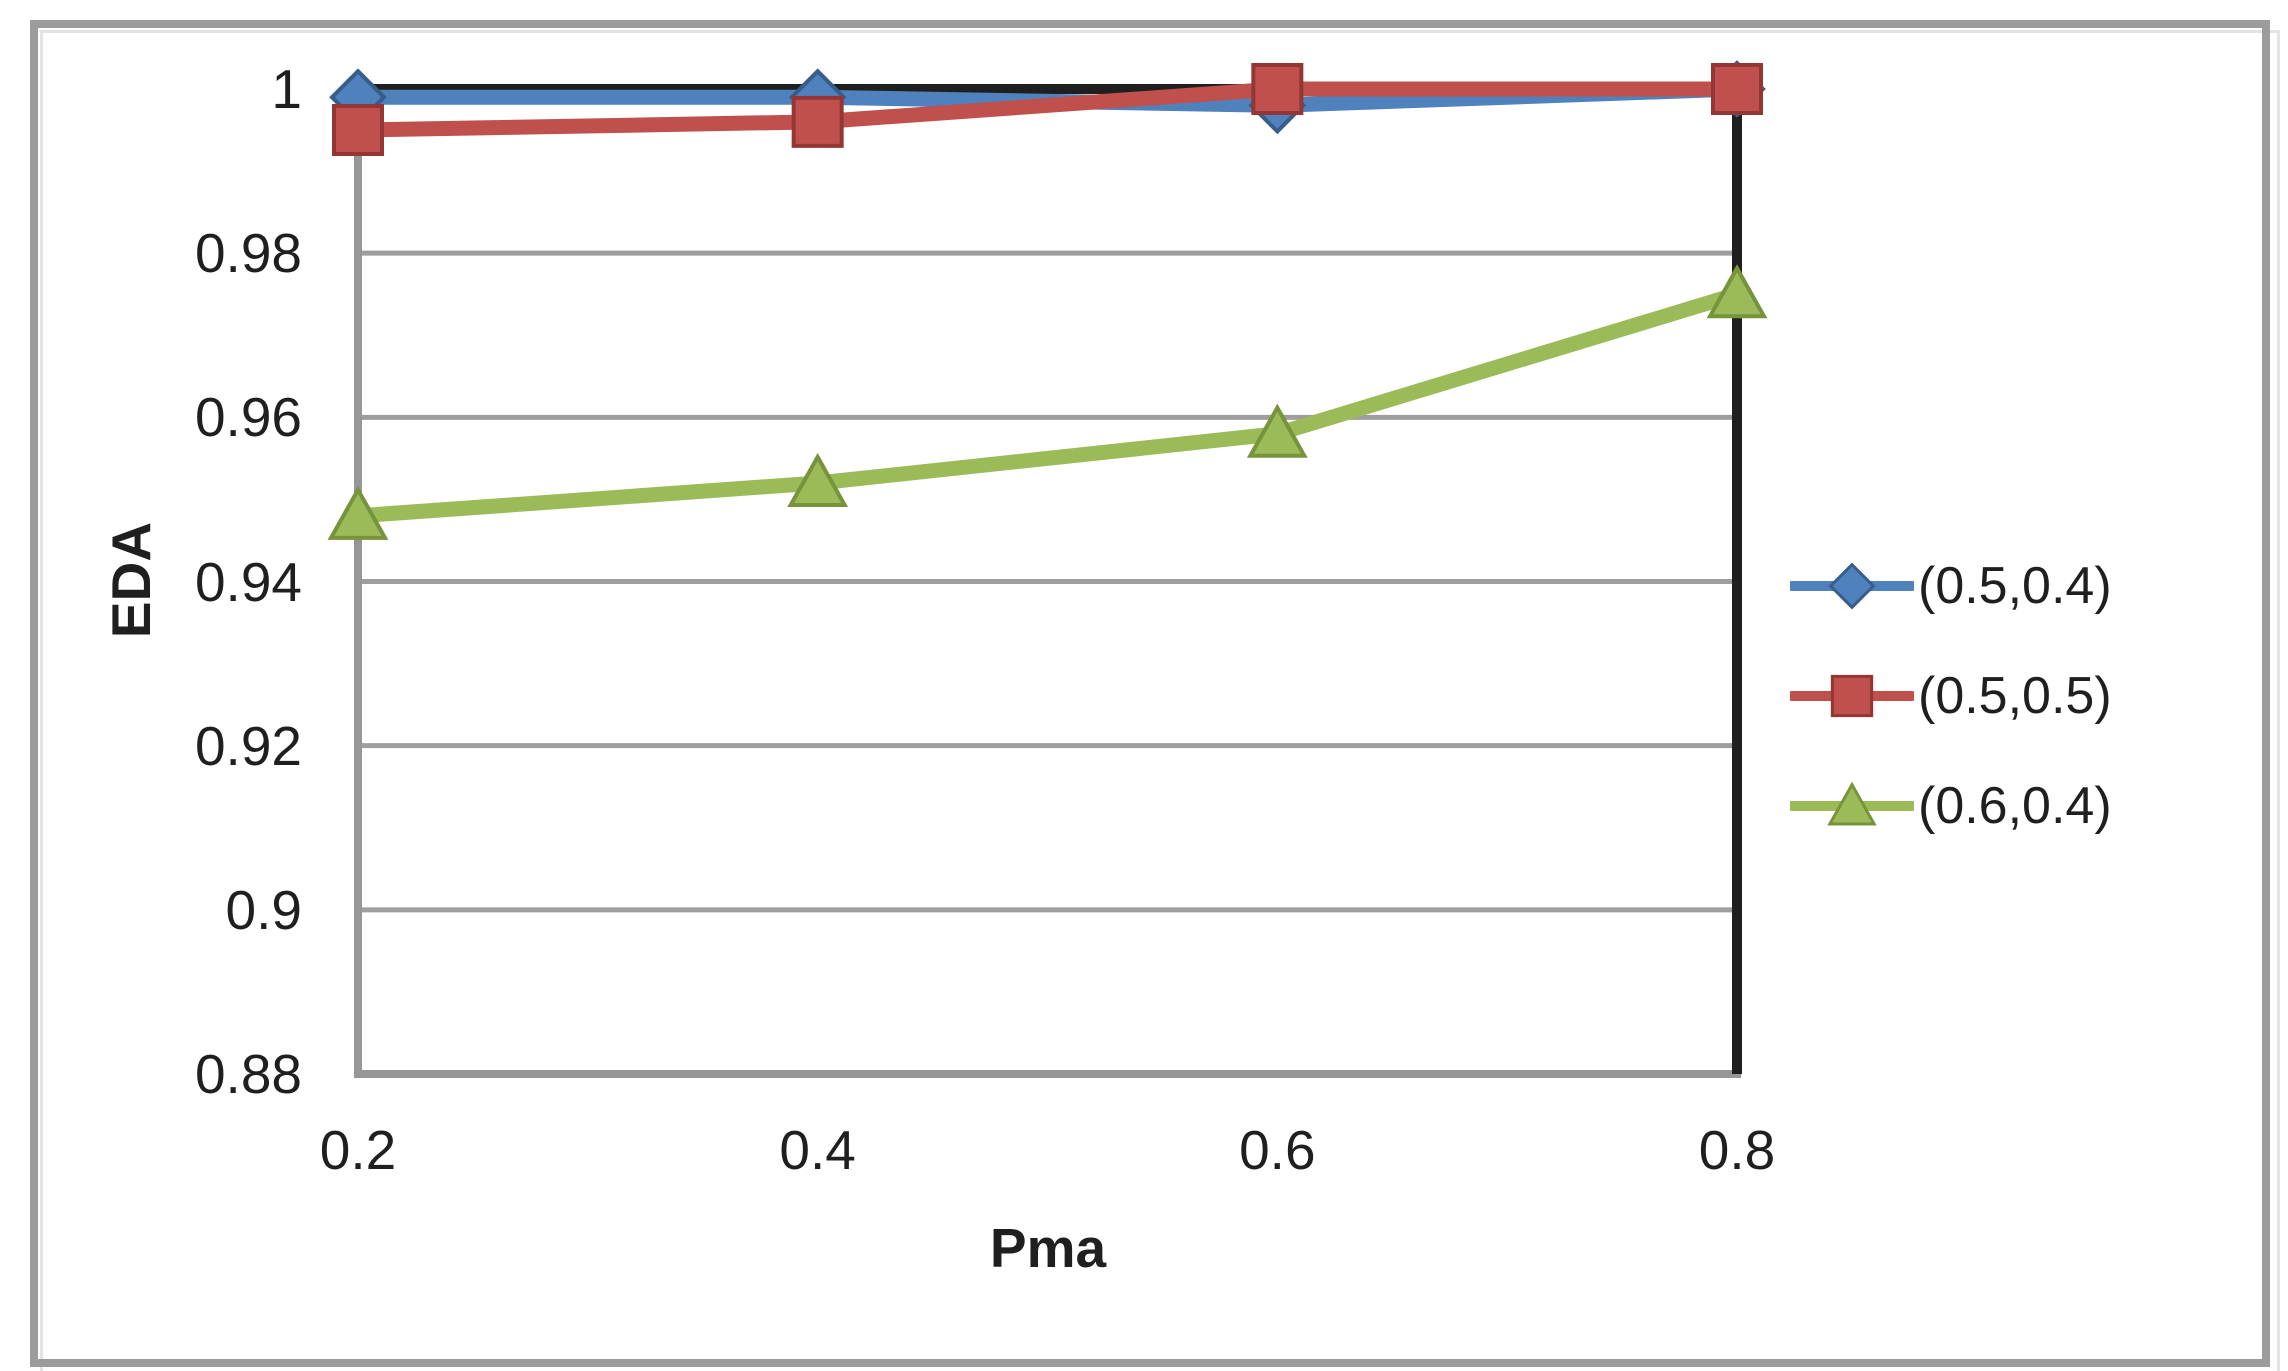 The image size is (2288, 1371). What do you see at coordinates (2015, 696) in the screenshot?
I see `legend-label: (0.5,0.5)` at bounding box center [2015, 696].